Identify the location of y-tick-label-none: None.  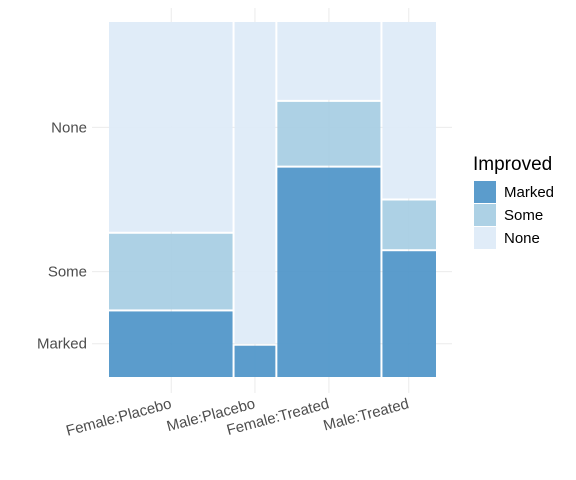
(69, 127).